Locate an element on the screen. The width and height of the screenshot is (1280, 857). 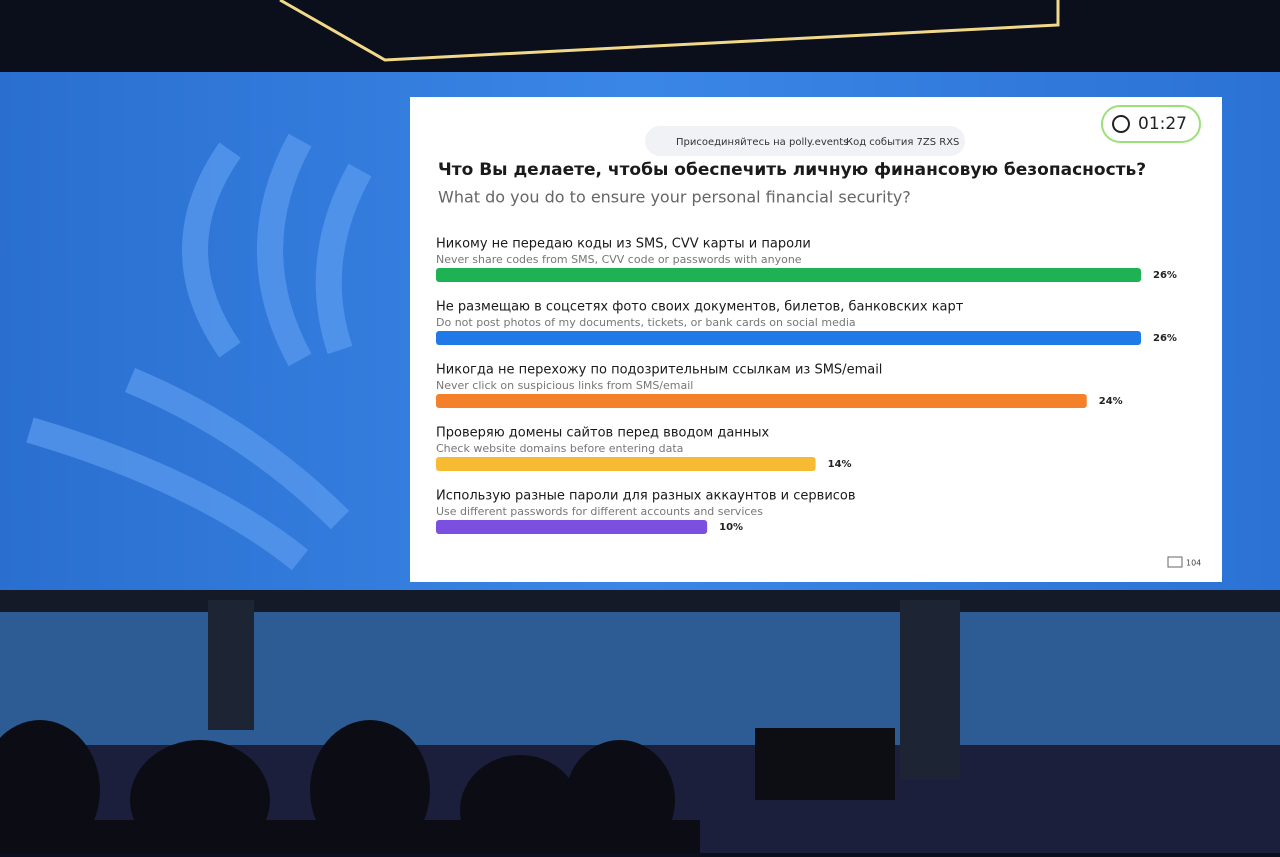
speaker-right is located at coordinates (930, 690).